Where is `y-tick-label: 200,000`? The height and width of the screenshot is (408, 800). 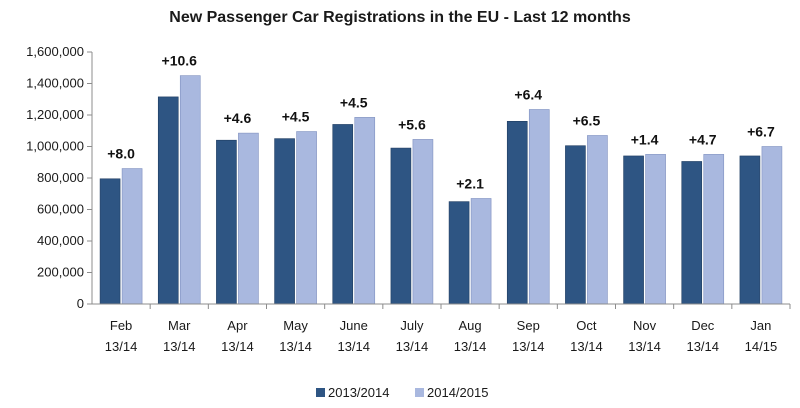
y-tick-label: 200,000 is located at coordinates (60, 272).